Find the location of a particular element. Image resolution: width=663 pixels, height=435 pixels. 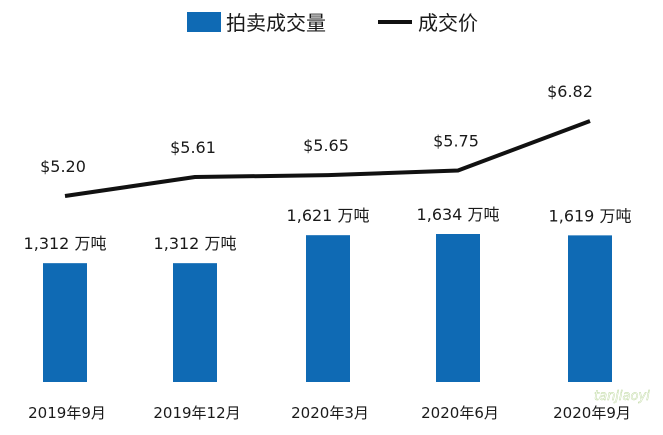

line-data-label: $5.65 is located at coordinates (326, 145).